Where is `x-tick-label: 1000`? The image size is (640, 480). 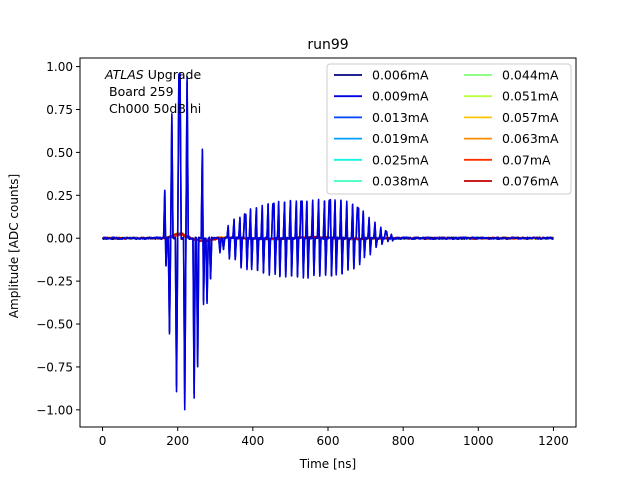
x-tick-label: 1000 is located at coordinates (478, 441).